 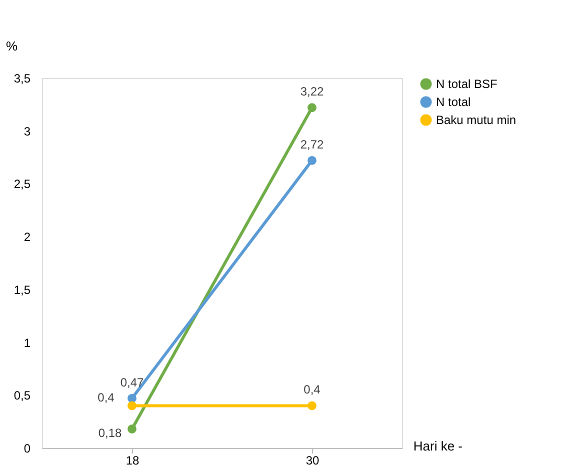 I want to click on legend-label: N total, so click(x=453, y=102).